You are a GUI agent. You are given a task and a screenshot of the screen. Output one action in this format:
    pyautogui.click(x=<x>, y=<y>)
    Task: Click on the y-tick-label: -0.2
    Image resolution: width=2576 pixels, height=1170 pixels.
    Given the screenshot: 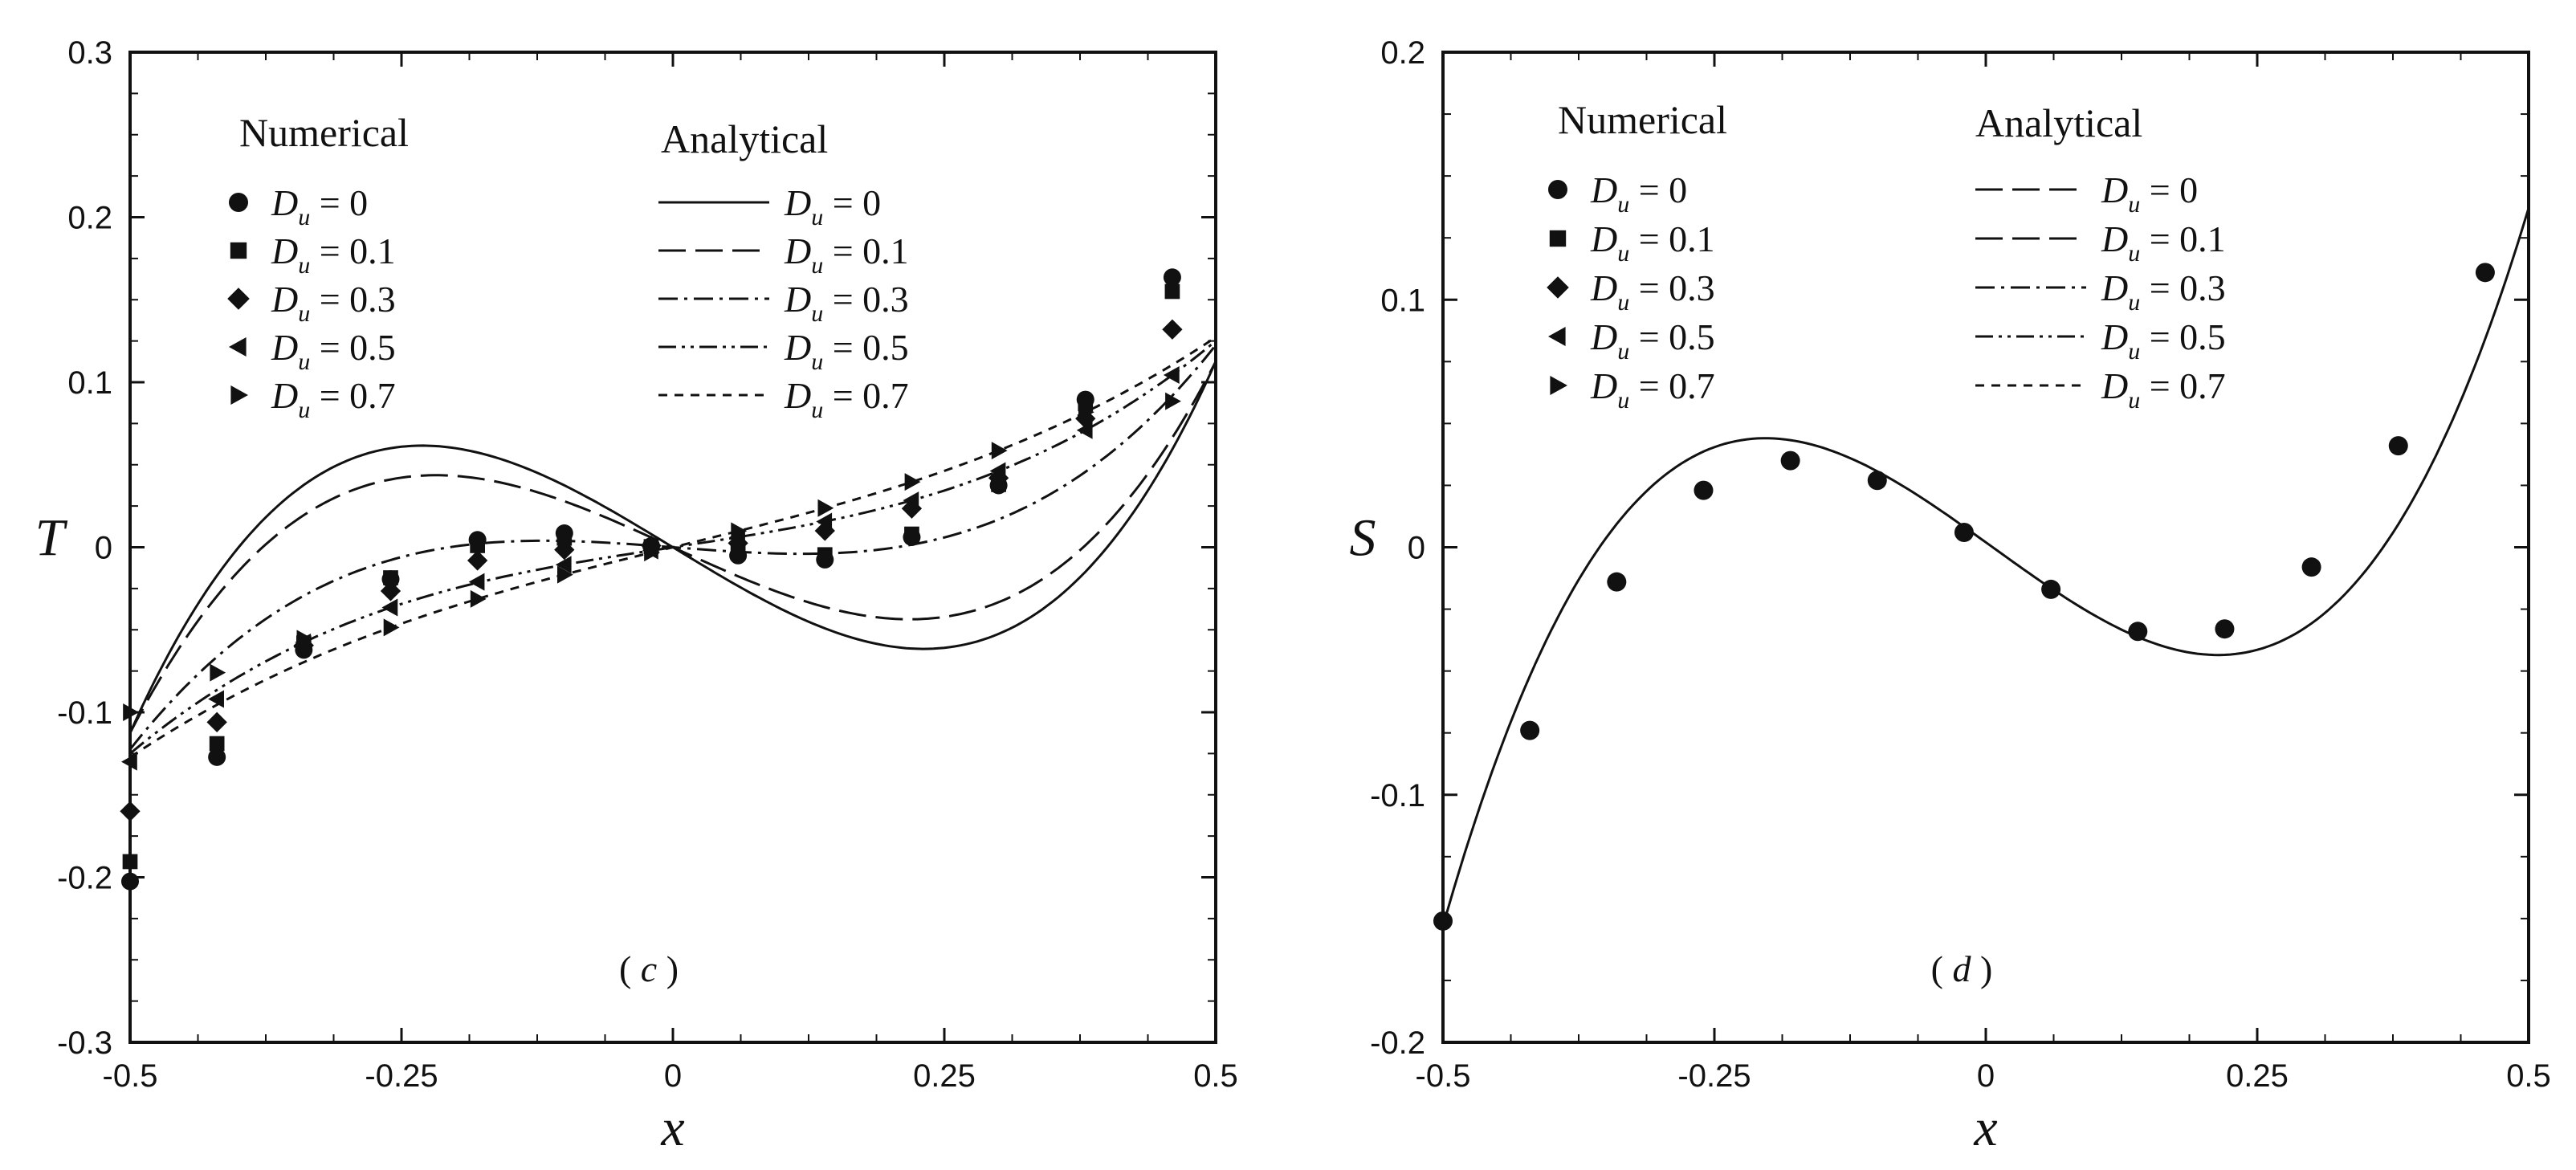 What is the action you would take?
    pyautogui.click(x=1397, y=1043)
    